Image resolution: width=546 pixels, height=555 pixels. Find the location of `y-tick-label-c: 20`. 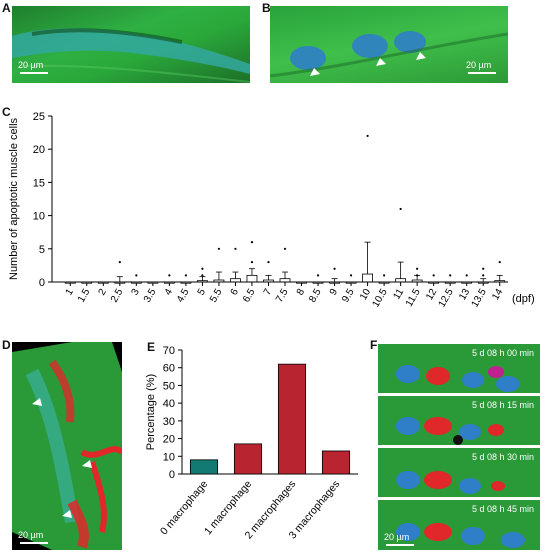

y-tick-label-c: 20 is located at coordinates (39, 150).